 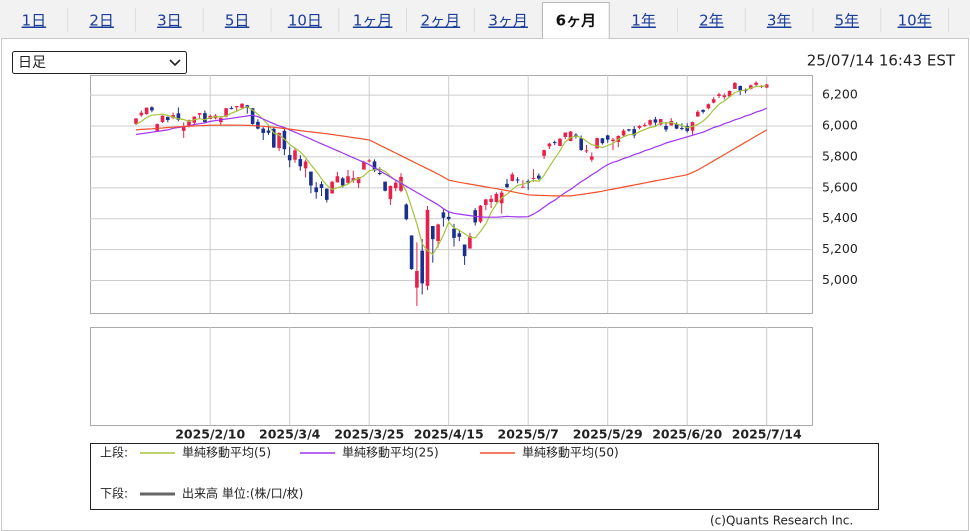 What do you see at coordinates (508, 21) in the screenshot?
I see `tab: 3ヶ月` at bounding box center [508, 21].